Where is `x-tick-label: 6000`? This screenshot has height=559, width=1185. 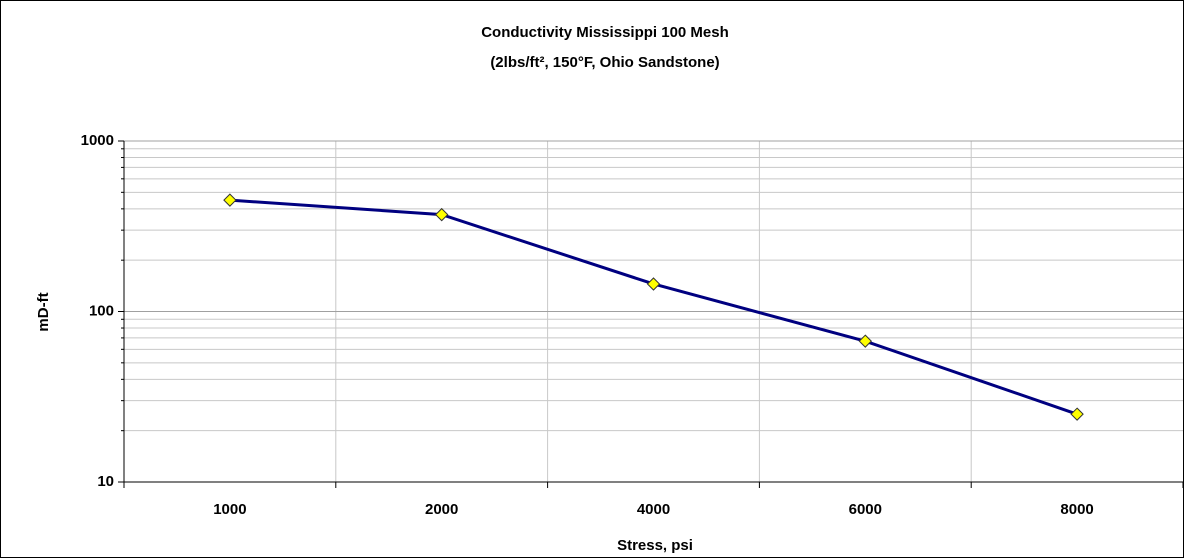 x-tick-label: 6000 is located at coordinates (865, 509).